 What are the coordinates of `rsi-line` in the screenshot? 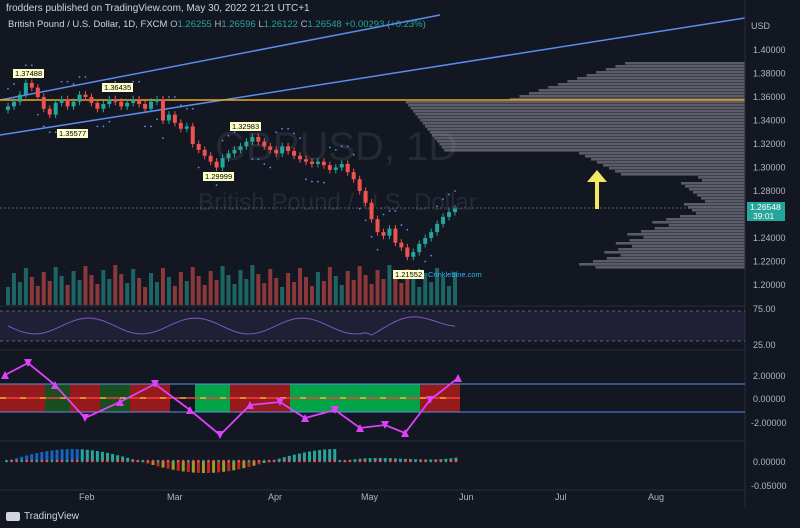 It's located at (231, 326).